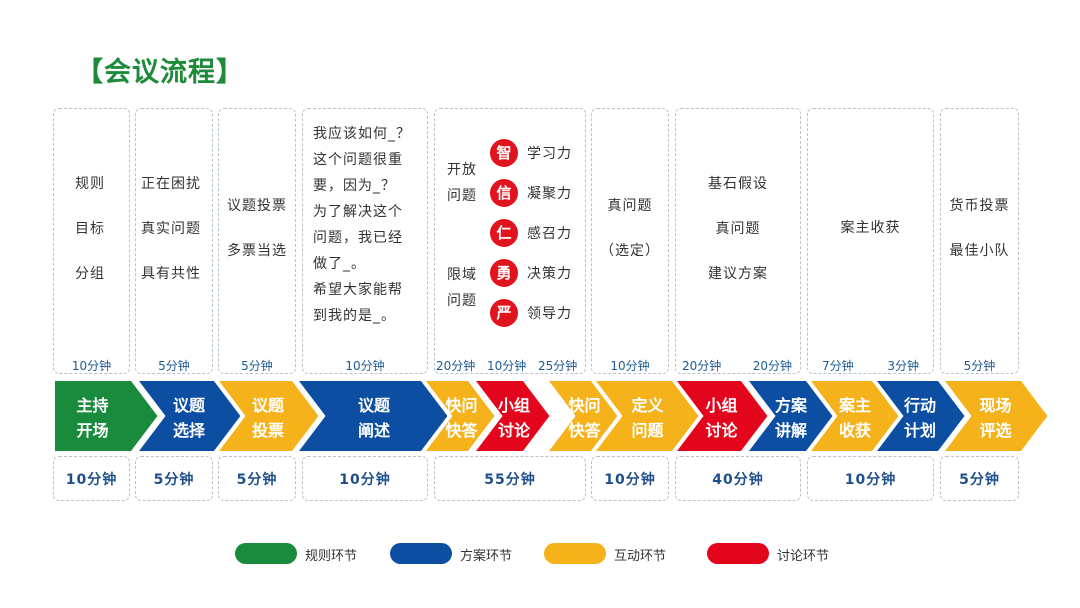 This screenshot has height=608, width=1080. Describe the element at coordinates (171, 229) in the screenshot. I see `detail-line: 真实问题` at that location.